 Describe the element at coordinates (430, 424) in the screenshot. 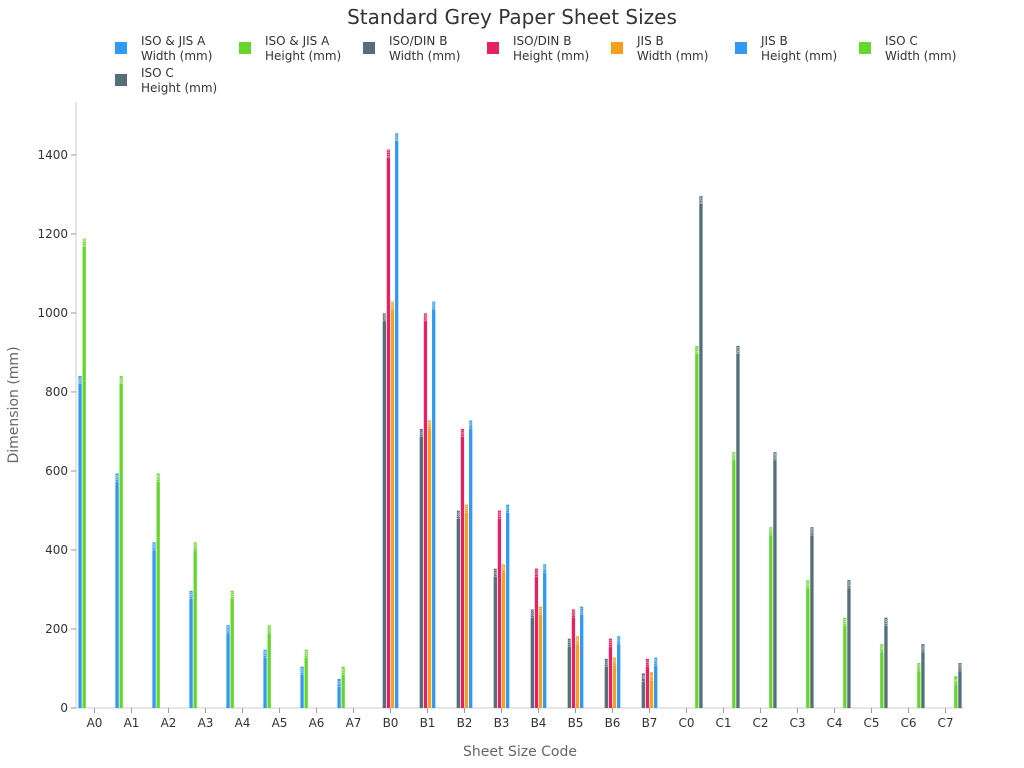

I see `data-label: 728` at that location.